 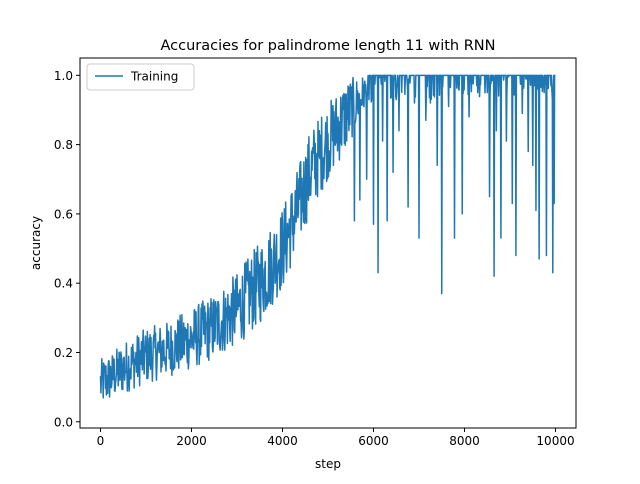 I want to click on x-tick-label: 8000, so click(x=464, y=441).